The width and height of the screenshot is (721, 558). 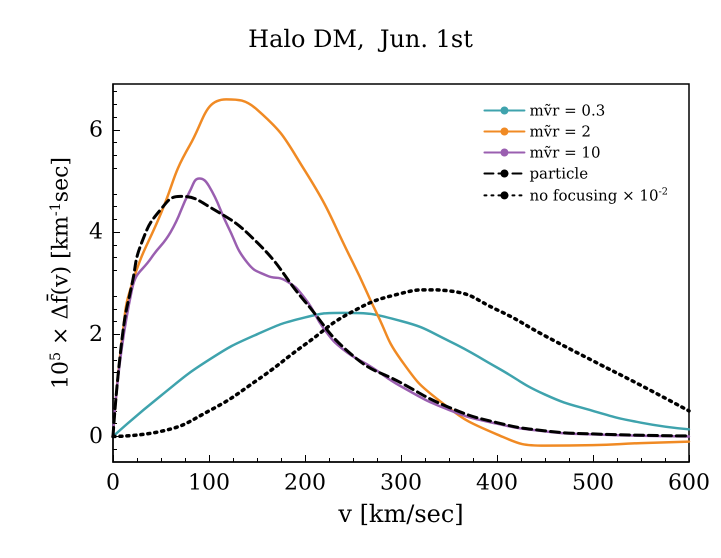 What do you see at coordinates (497, 483) in the screenshot?
I see `x-tick-label: 400` at bounding box center [497, 483].